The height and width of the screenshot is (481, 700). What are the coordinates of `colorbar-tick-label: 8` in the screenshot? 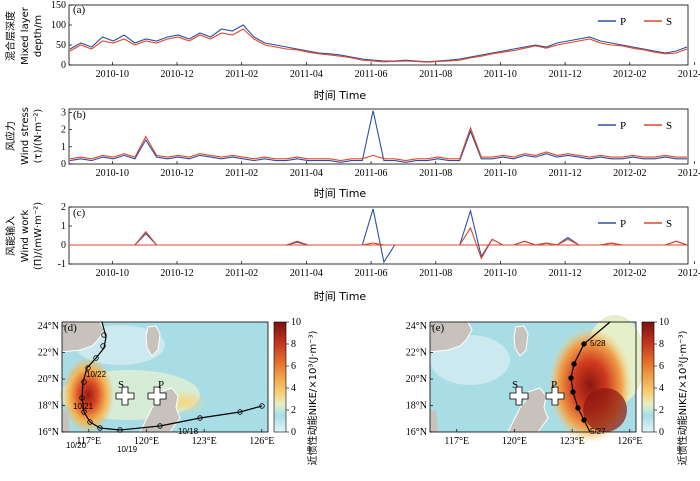 It's located at (661, 344).